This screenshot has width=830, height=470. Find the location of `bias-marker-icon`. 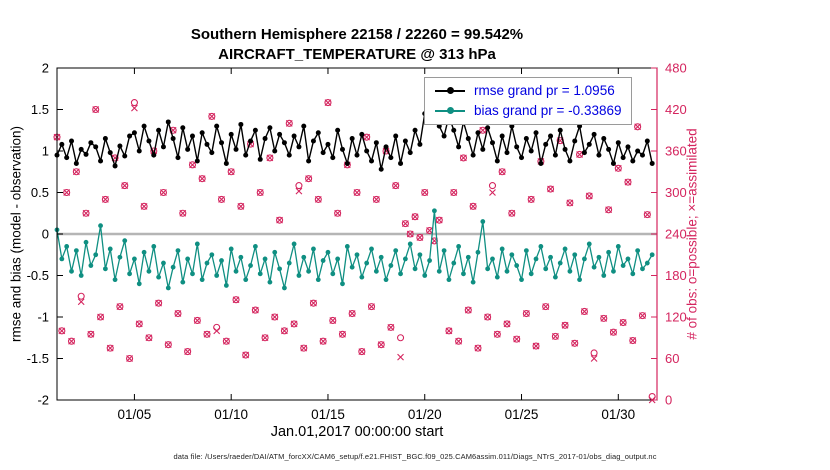

bias-marker-icon is located at coordinates (450, 110).